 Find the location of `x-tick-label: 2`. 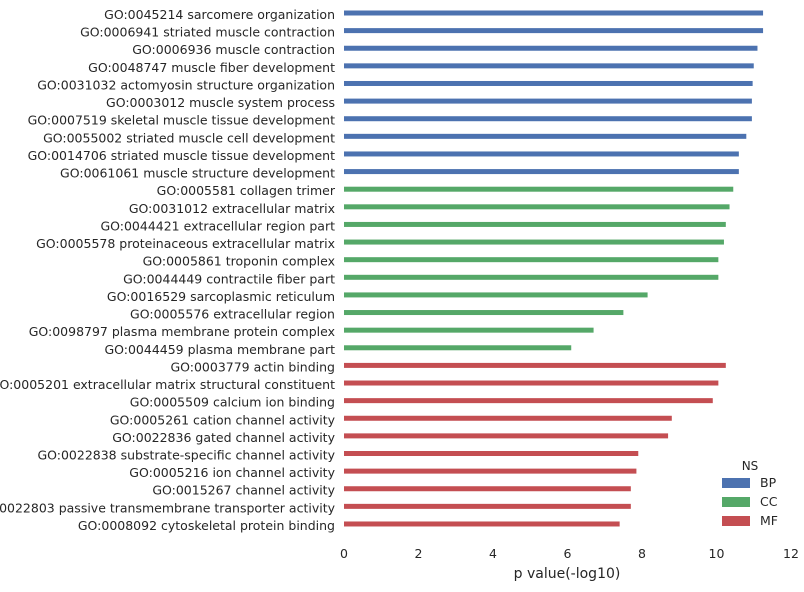

x-tick-label: 2 is located at coordinates (419, 553).